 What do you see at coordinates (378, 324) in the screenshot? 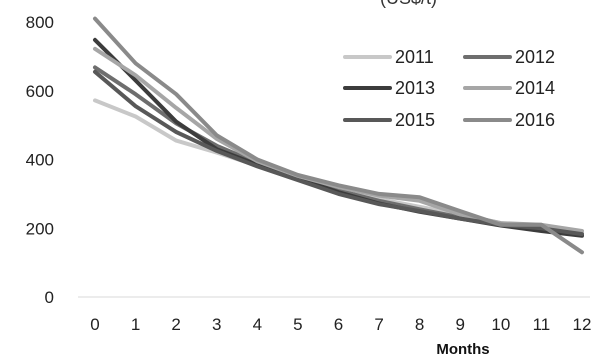
I see `x-tick-label: 7` at bounding box center [378, 324].